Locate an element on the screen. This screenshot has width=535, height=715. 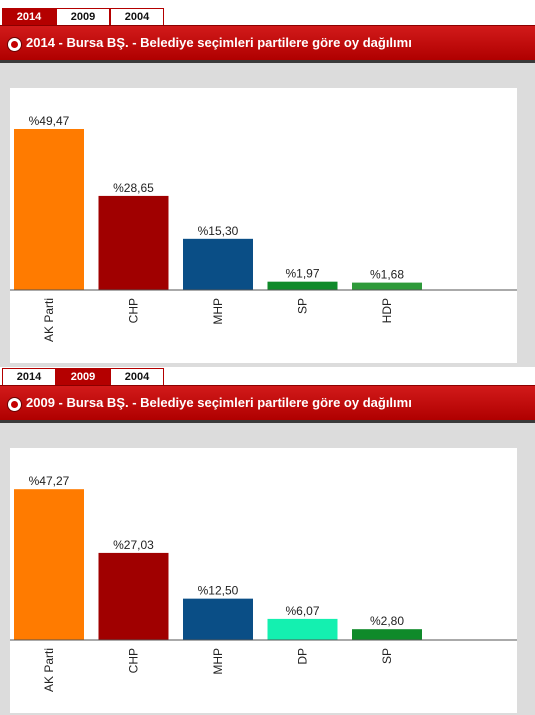
x-tick-label: HDP is located at coordinates (387, 310).